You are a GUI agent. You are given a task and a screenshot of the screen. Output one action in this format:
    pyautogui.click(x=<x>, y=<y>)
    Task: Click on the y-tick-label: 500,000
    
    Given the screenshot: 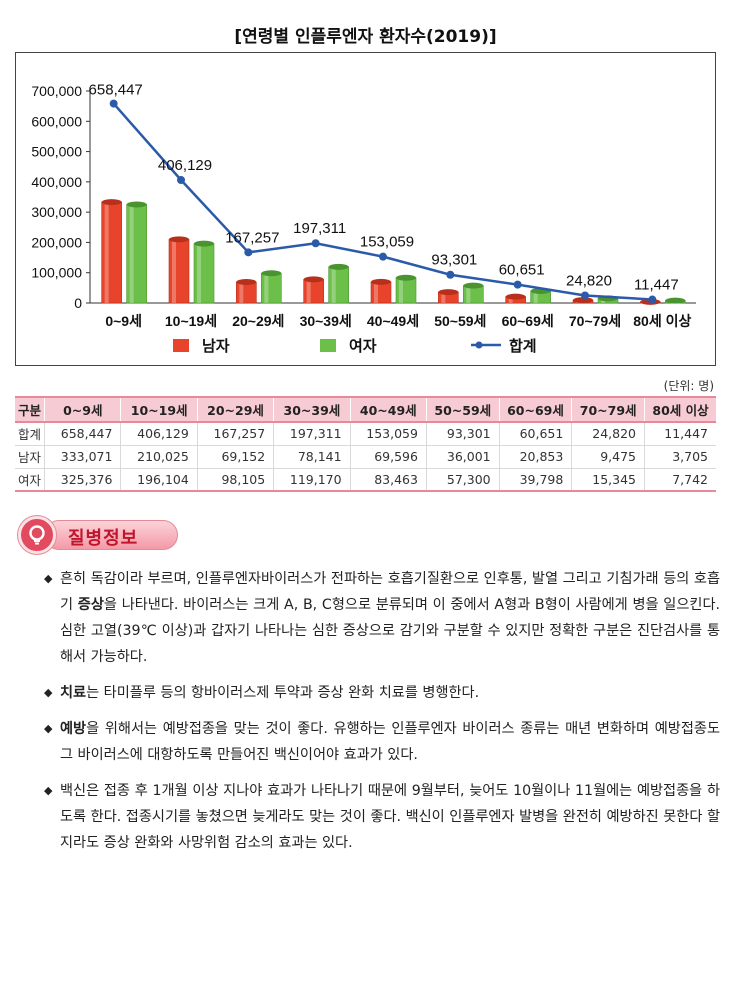 What is the action you would take?
    pyautogui.click(x=56, y=152)
    